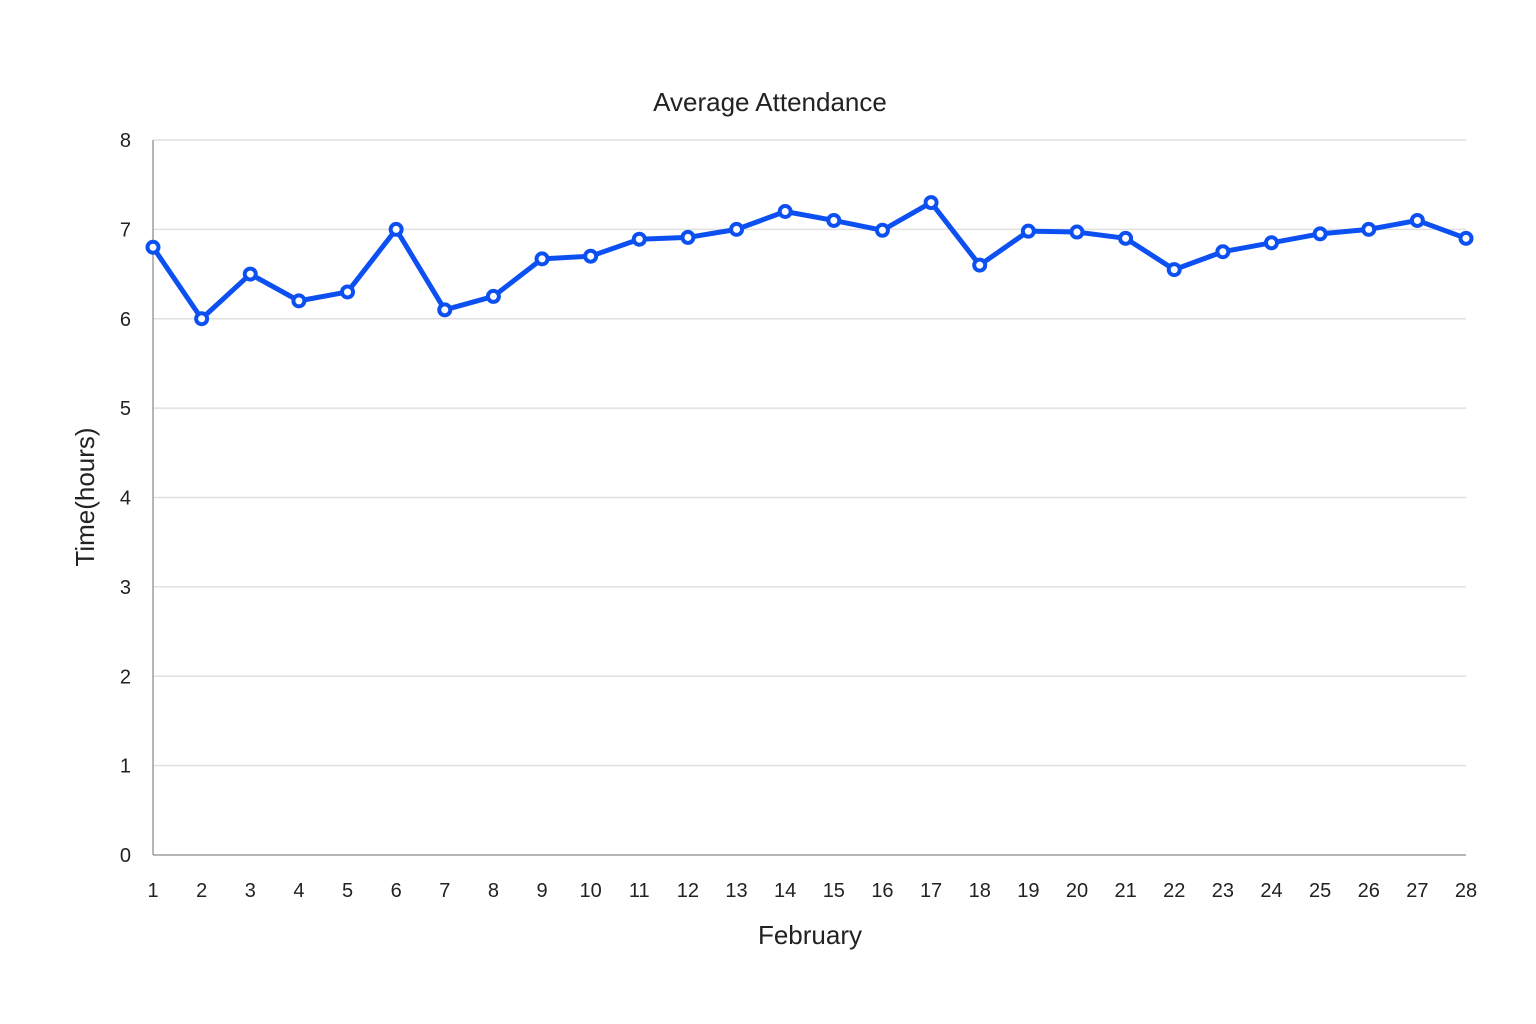 The width and height of the screenshot is (1536, 1024). I want to click on x-tick-label: 15, so click(834, 891).